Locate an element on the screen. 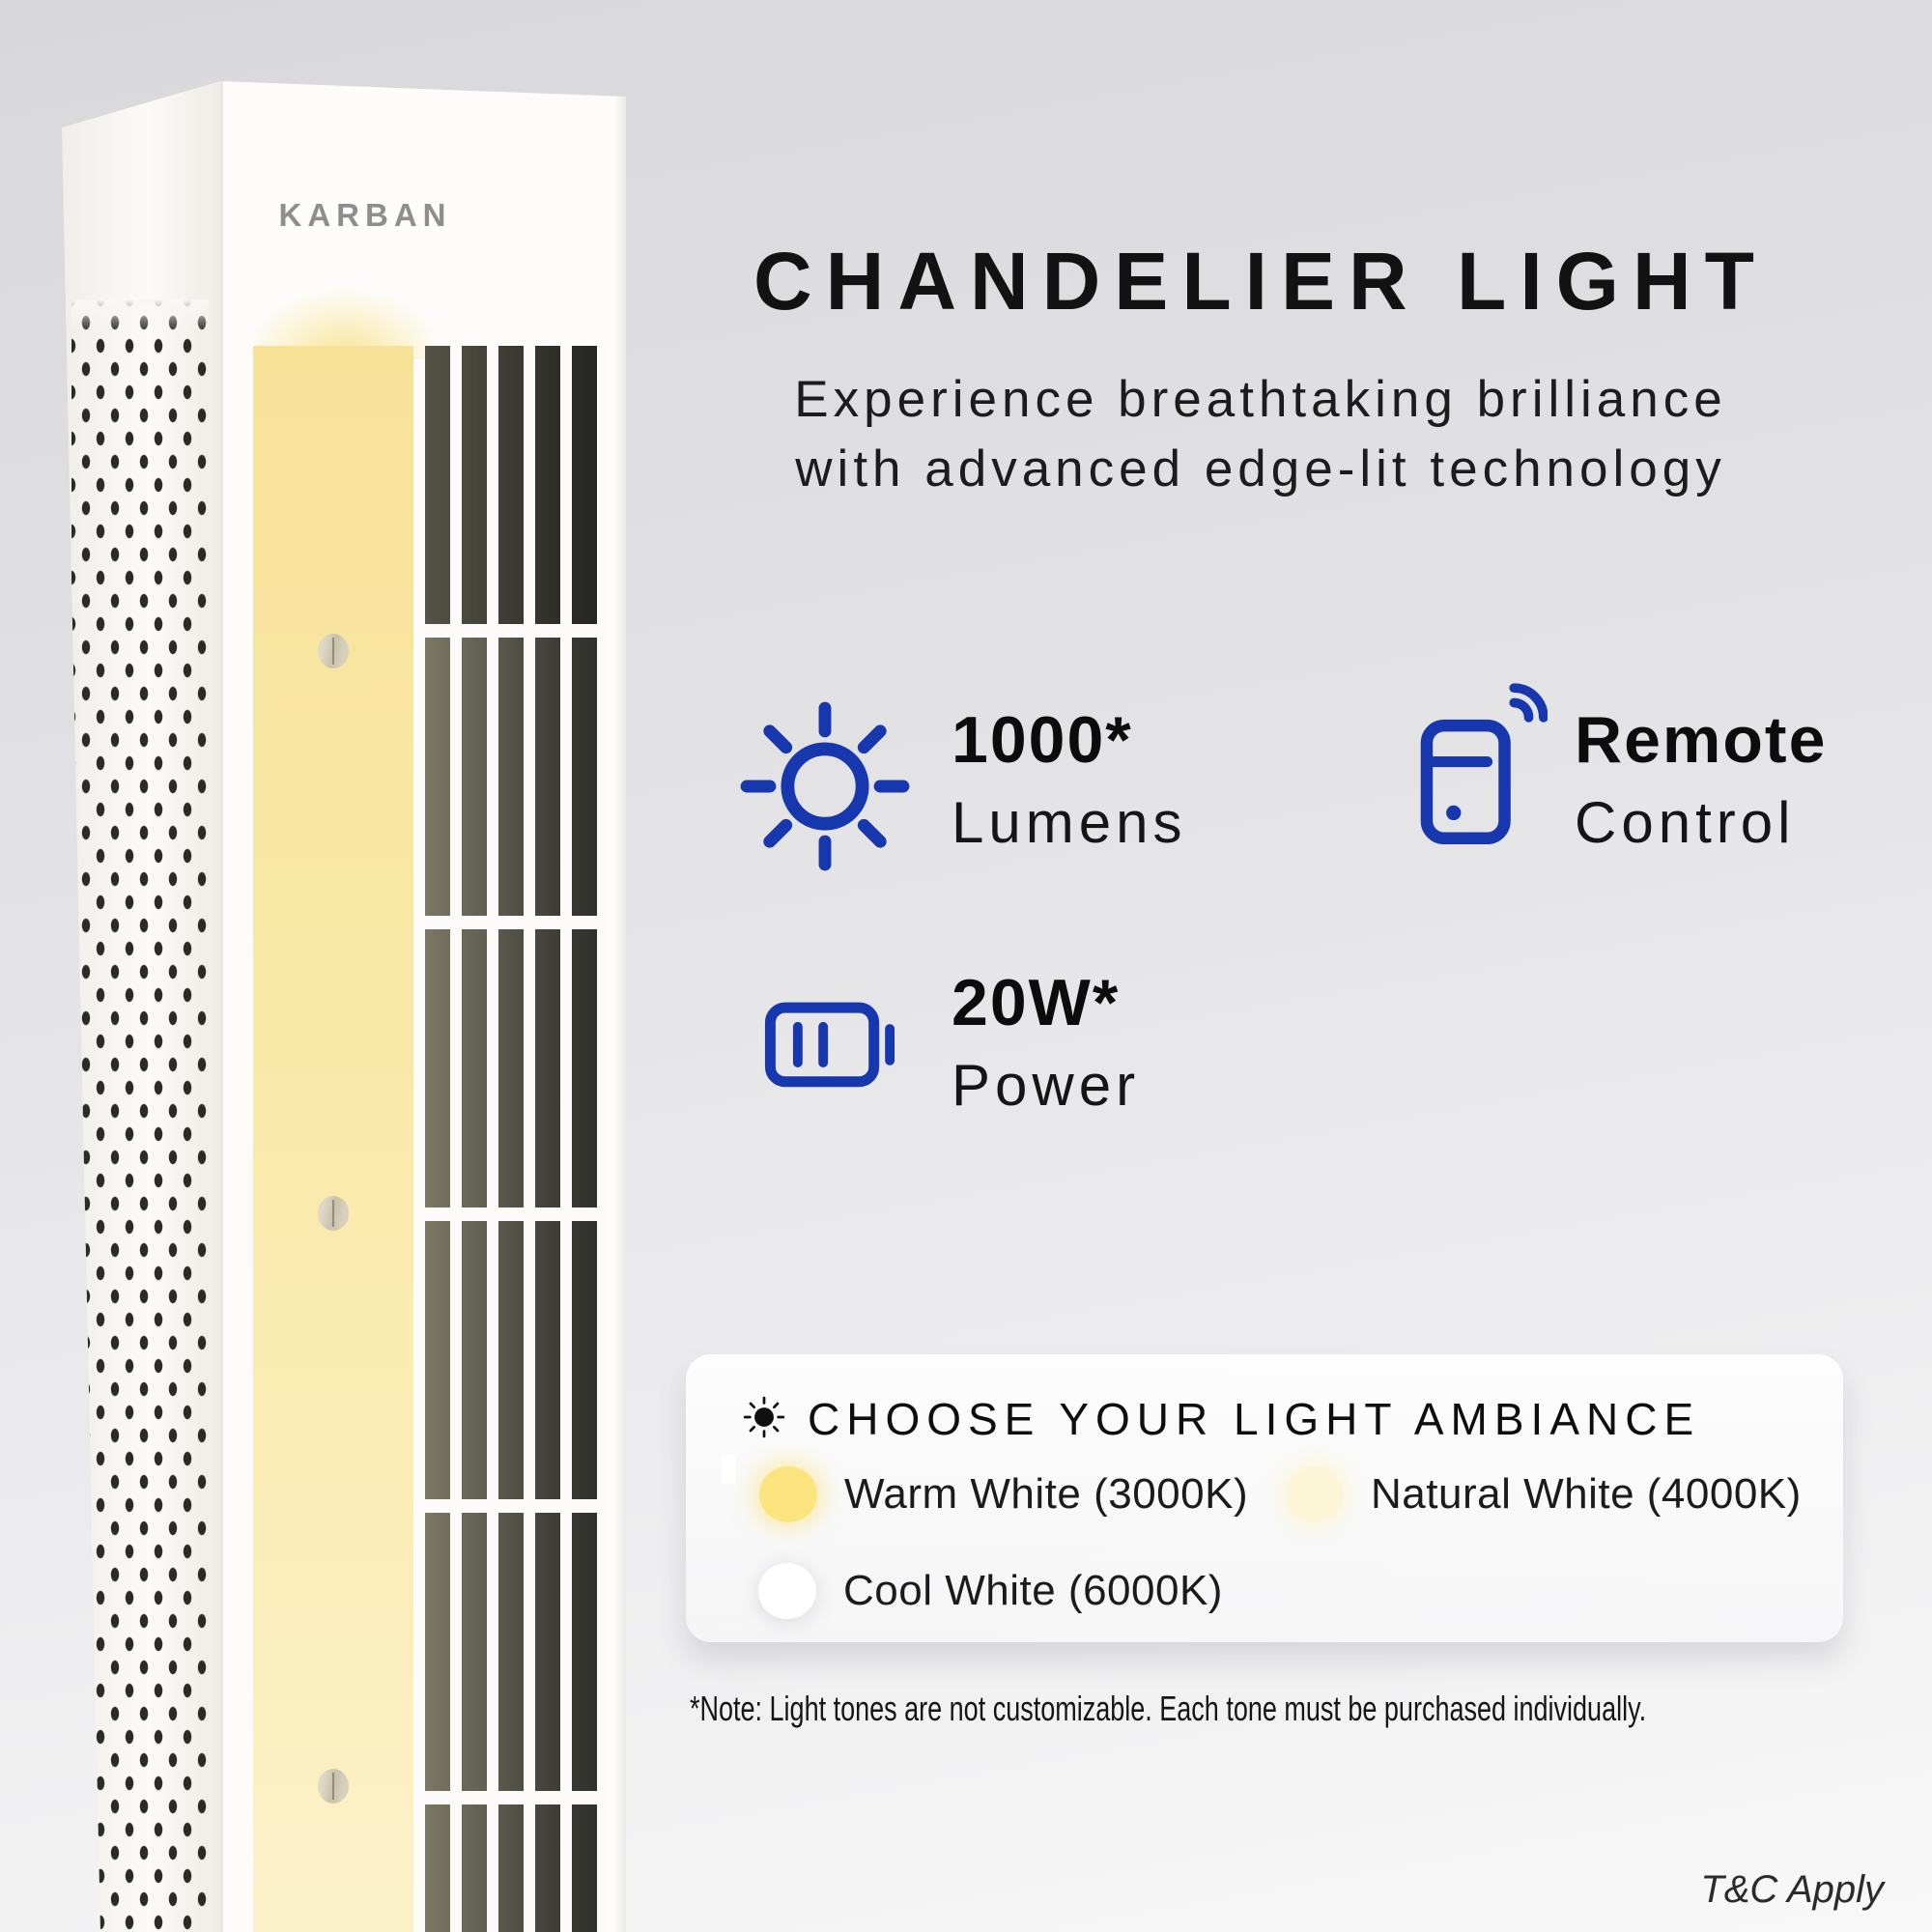 The image size is (1932, 1932). subtitle-line-2: with advanced edge-lit technology is located at coordinates (1260, 469).